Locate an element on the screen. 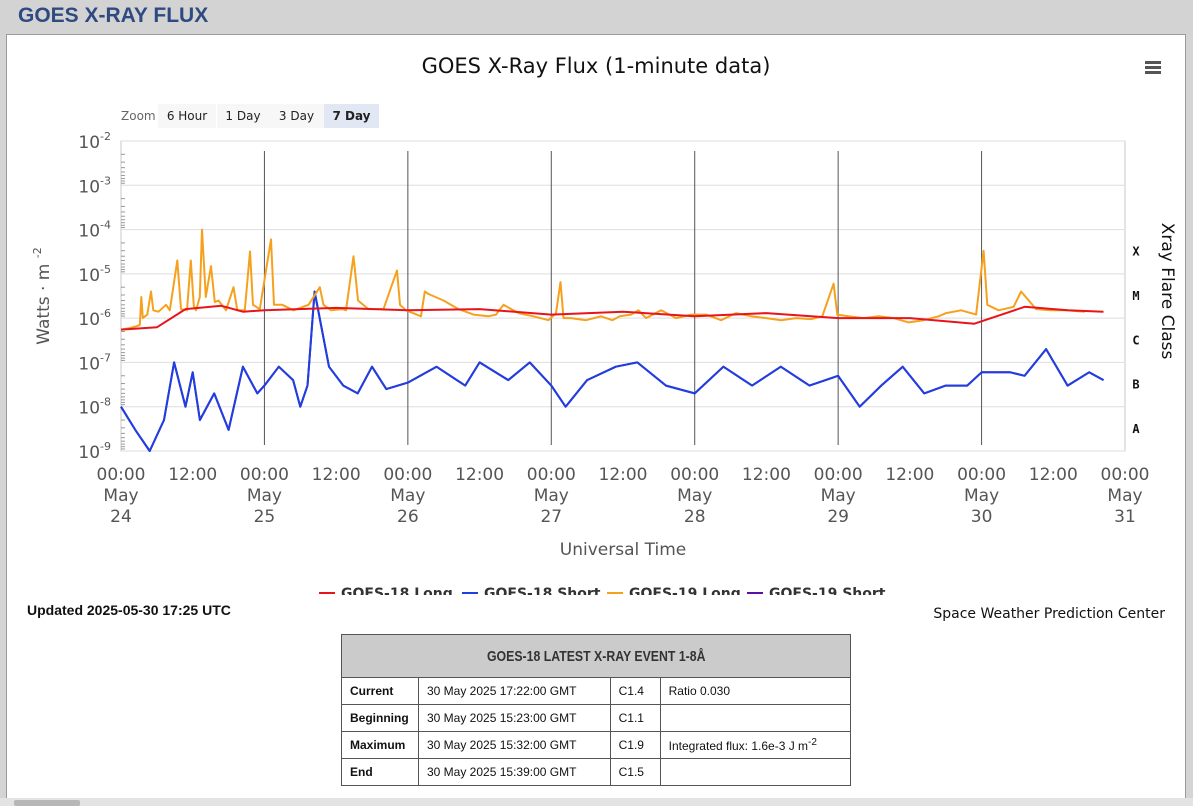 This screenshot has height=806, width=1193. event-row-label: Current is located at coordinates (380, 691).